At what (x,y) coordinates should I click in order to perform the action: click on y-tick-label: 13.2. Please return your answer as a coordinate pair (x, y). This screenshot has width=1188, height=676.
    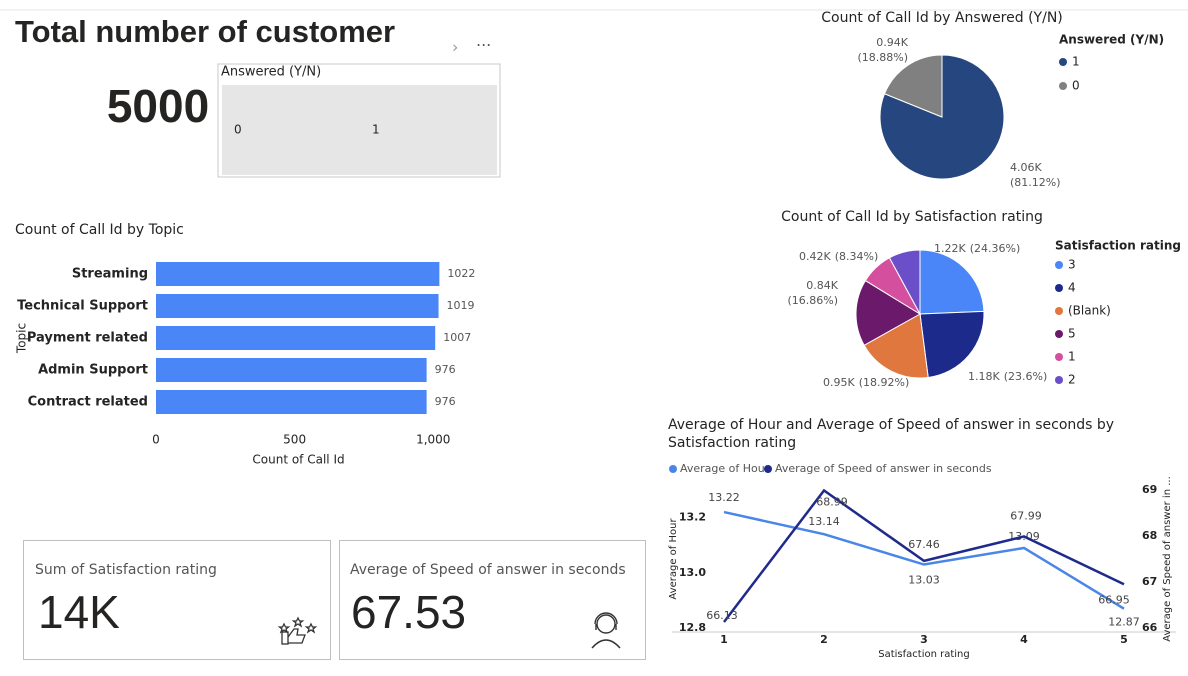
    Looking at the image, I should click on (692, 517).